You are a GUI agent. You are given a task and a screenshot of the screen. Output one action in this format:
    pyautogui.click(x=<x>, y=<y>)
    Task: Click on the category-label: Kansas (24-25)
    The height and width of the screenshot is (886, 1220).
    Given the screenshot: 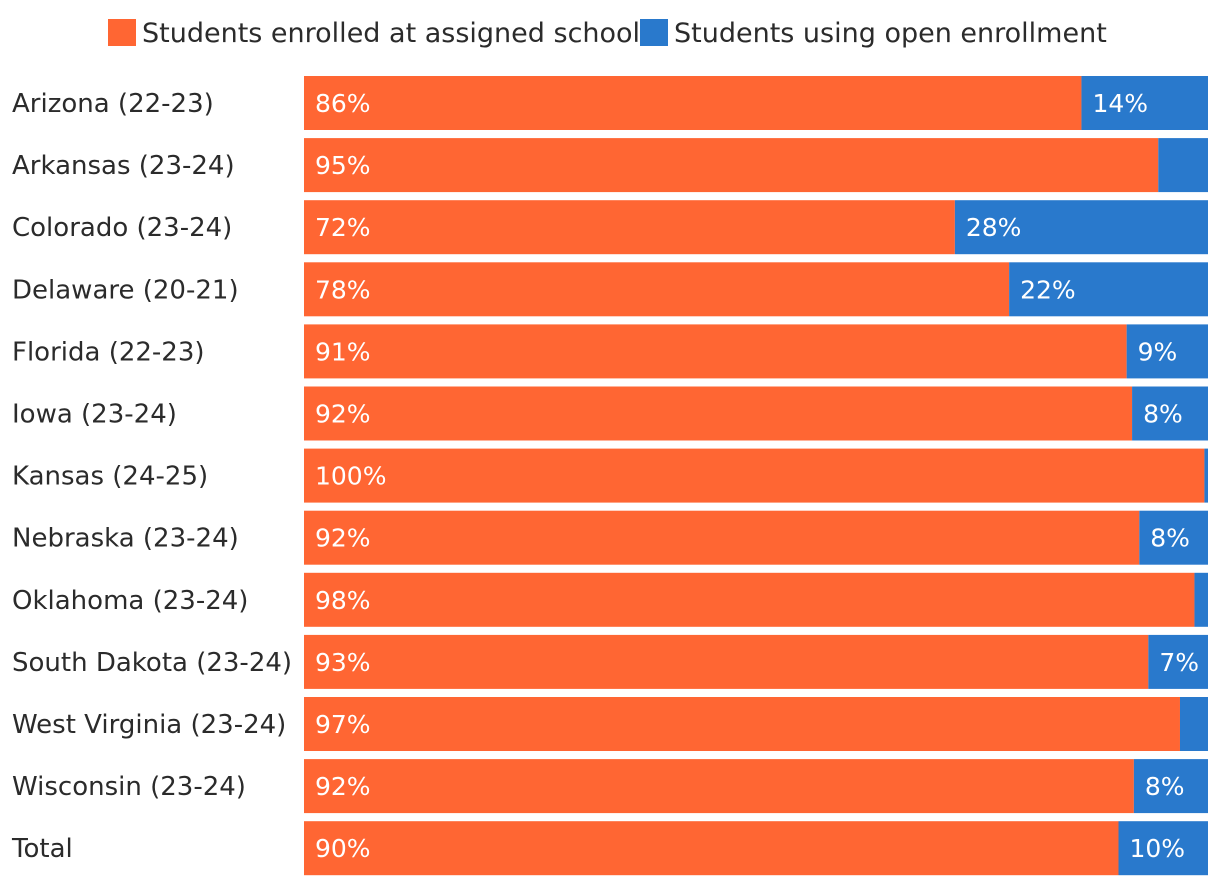 What is the action you would take?
    pyautogui.click(x=110, y=477)
    